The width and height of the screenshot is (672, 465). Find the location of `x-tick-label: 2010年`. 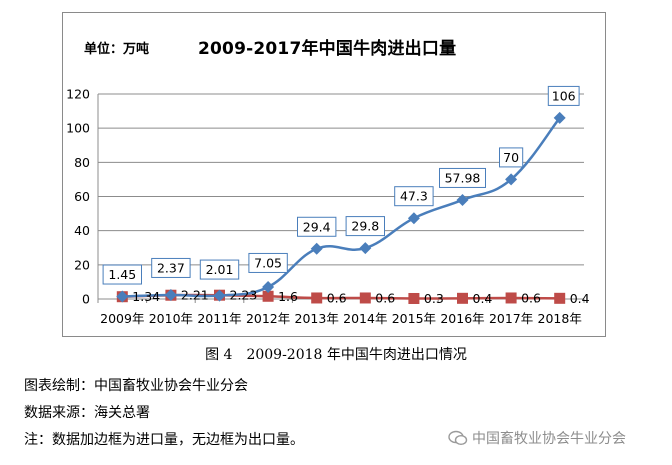

x-tick-label: 2010年 is located at coordinates (171, 318).